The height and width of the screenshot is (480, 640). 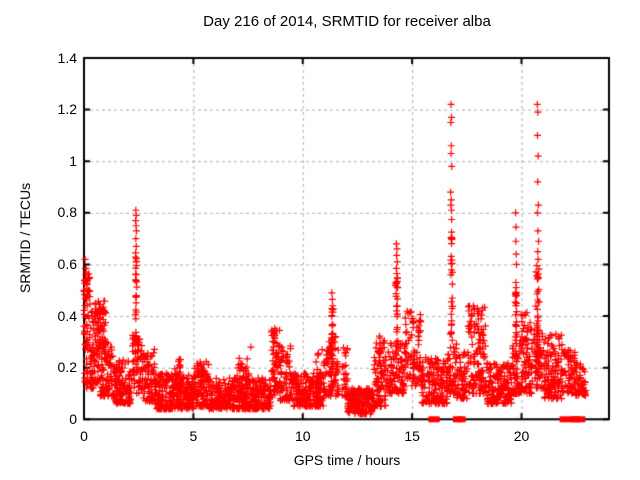 I want to click on y-tick-label: 0, so click(x=73, y=418).